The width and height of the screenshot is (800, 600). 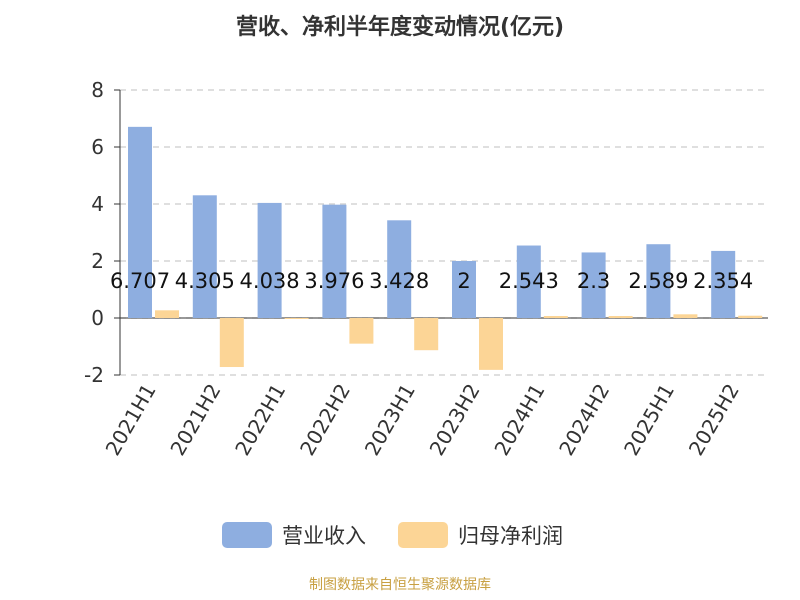 I want to click on y-tick-label: 0, so click(x=97, y=318).